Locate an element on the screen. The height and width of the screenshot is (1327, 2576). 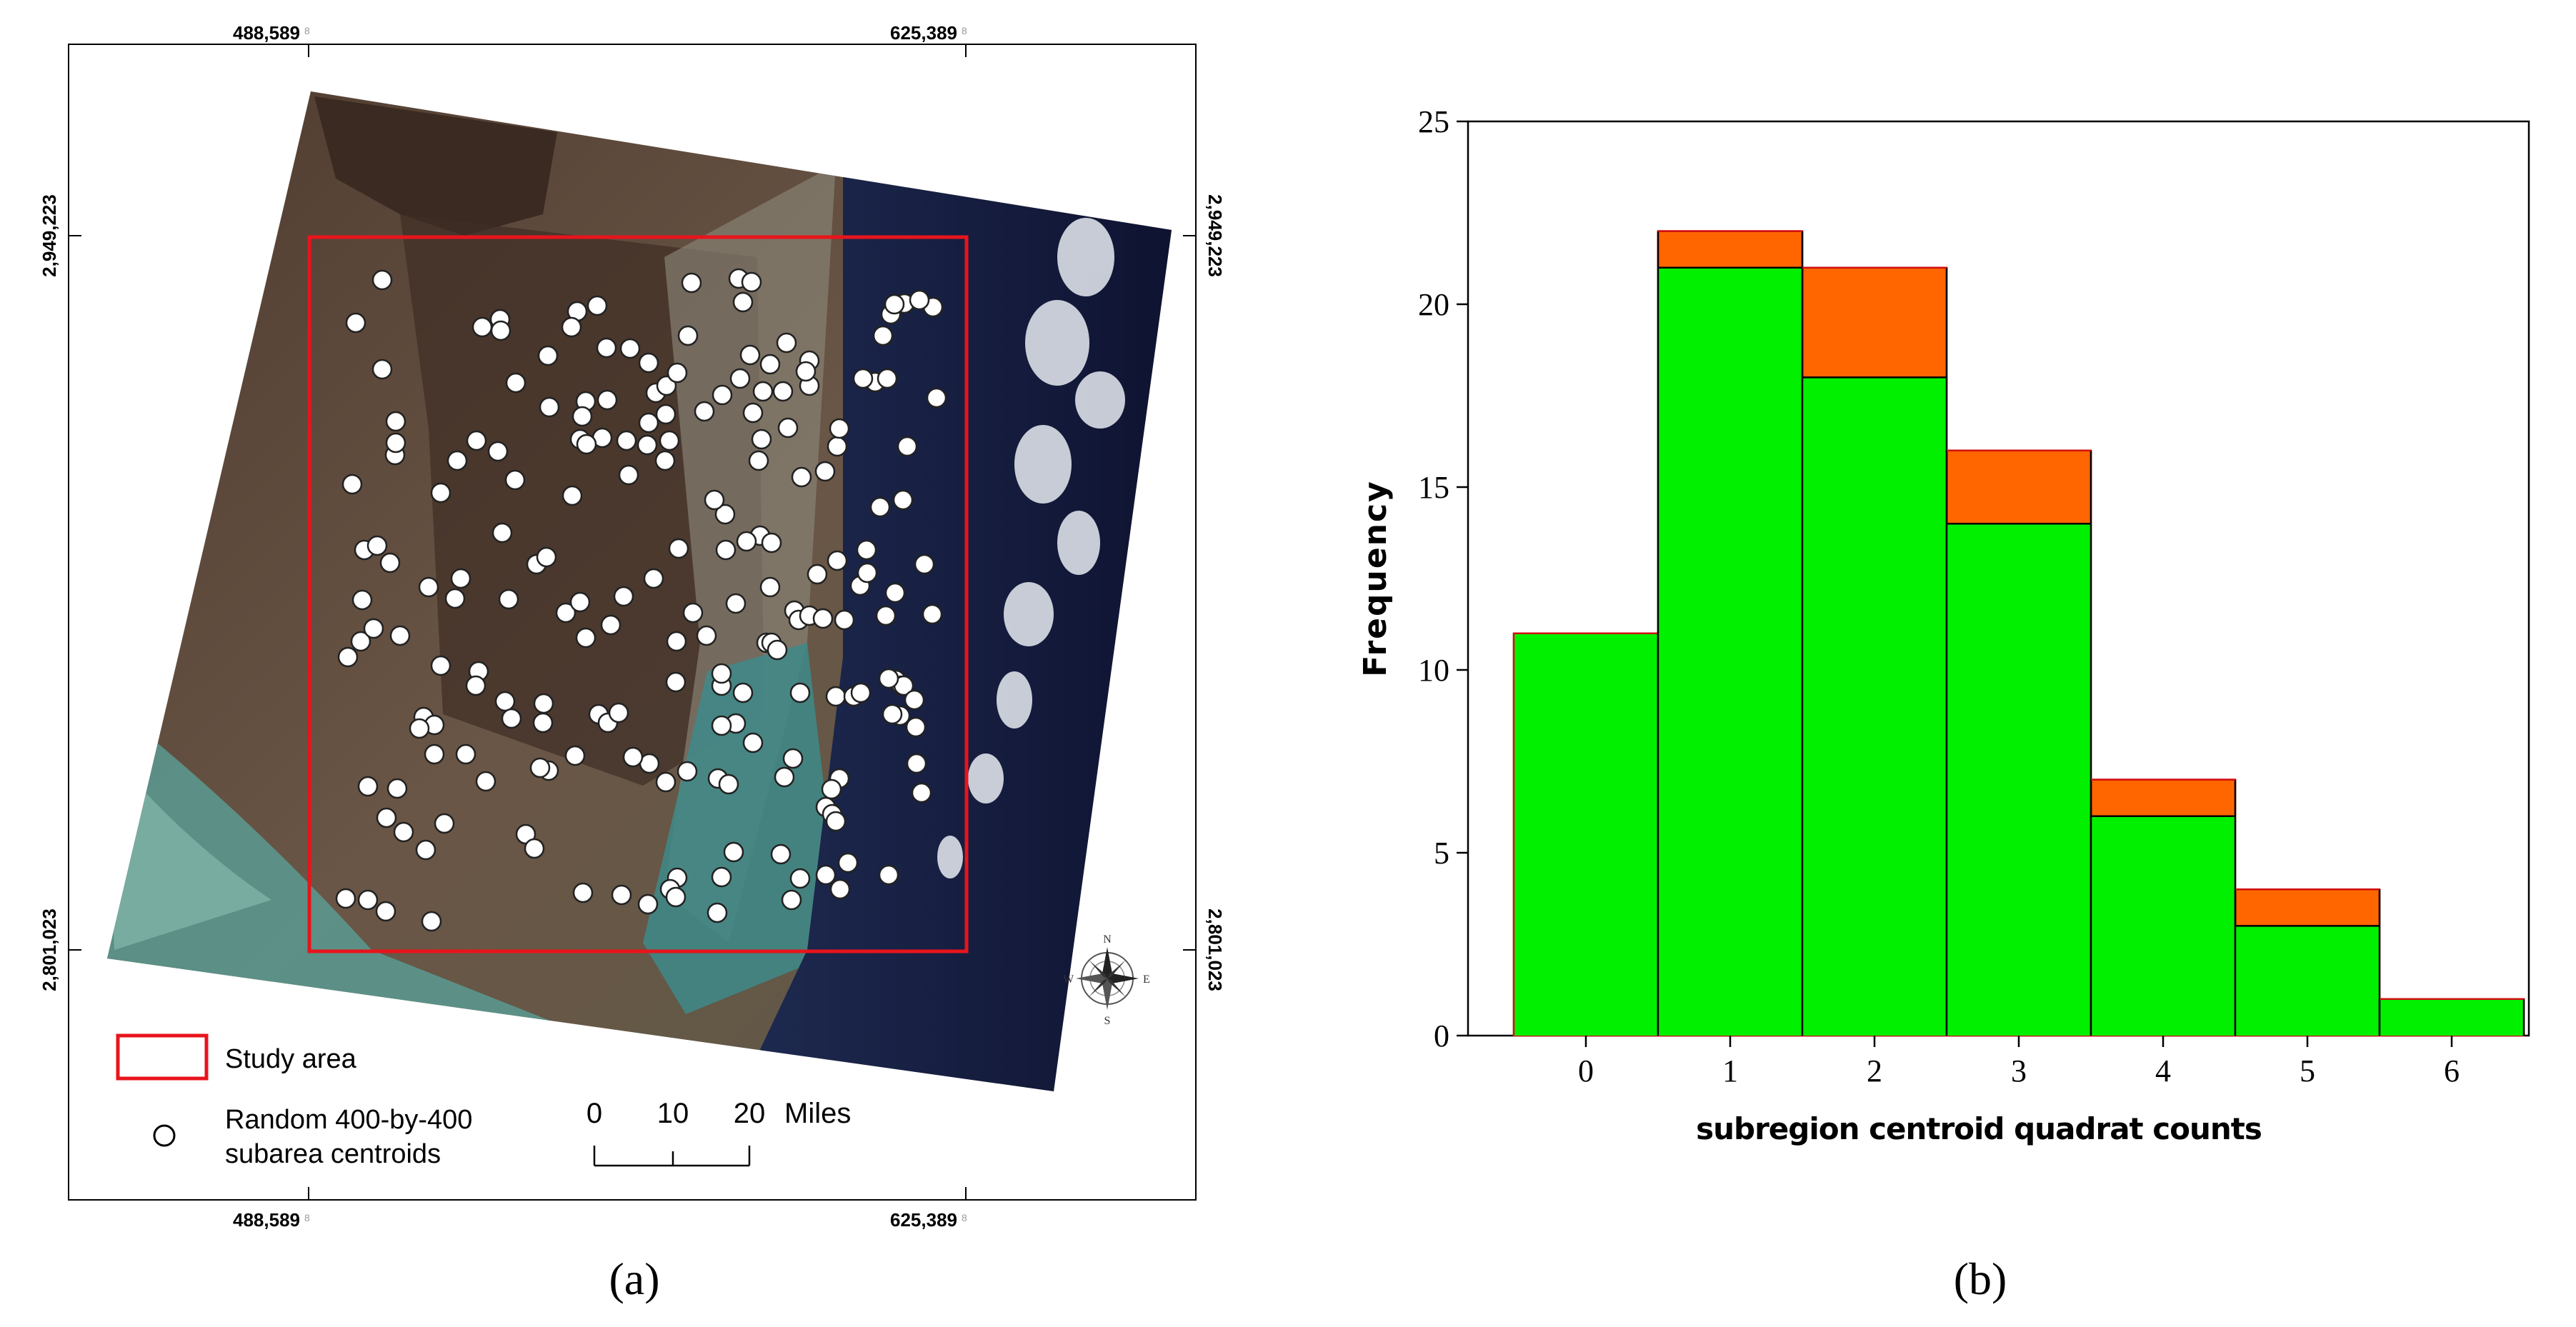
x-tick-label: 5 is located at coordinates (2308, 1070).